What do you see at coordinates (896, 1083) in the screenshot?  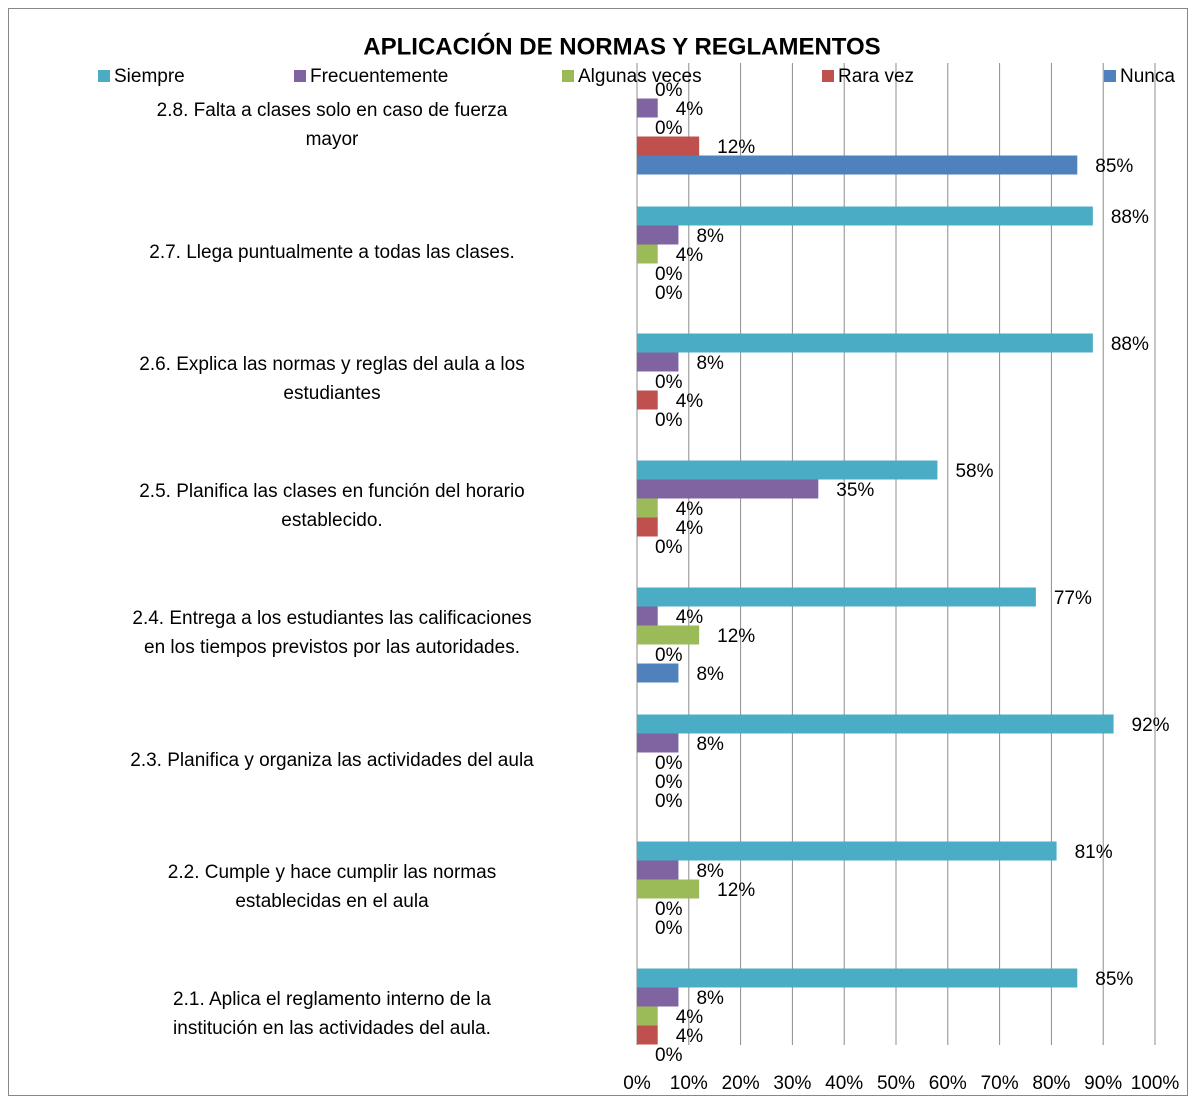 I see `x-tick-label: 50%` at bounding box center [896, 1083].